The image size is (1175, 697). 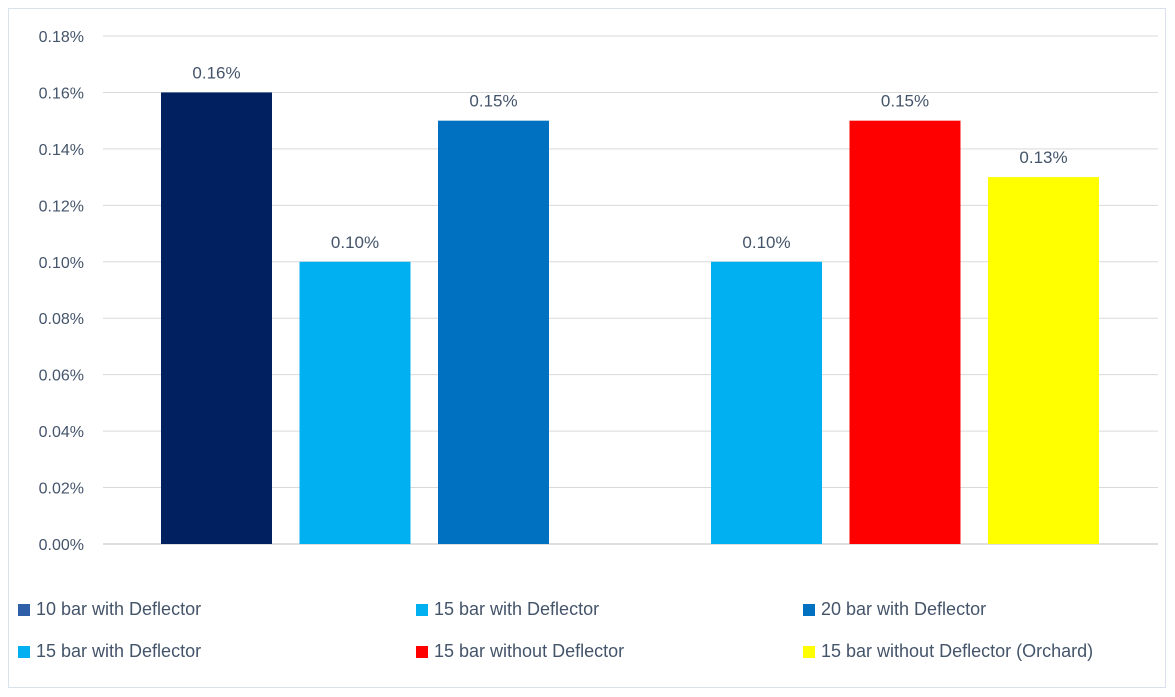 I want to click on y-tick-label: 0.00%, so click(x=61, y=545).